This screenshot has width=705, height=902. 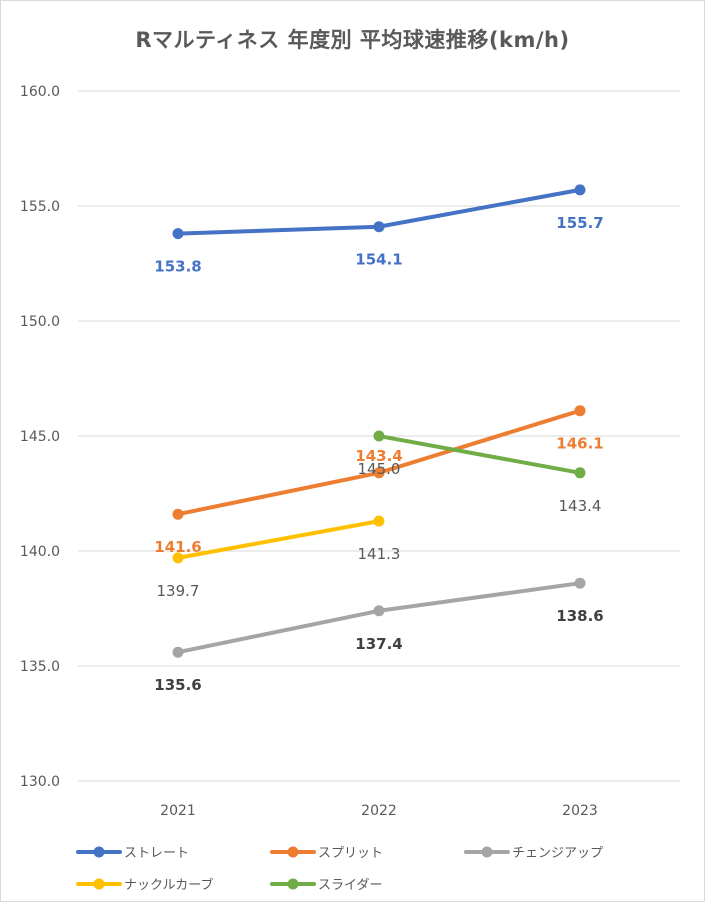 What do you see at coordinates (350, 853) in the screenshot?
I see `legend-label: スプリット` at bounding box center [350, 853].